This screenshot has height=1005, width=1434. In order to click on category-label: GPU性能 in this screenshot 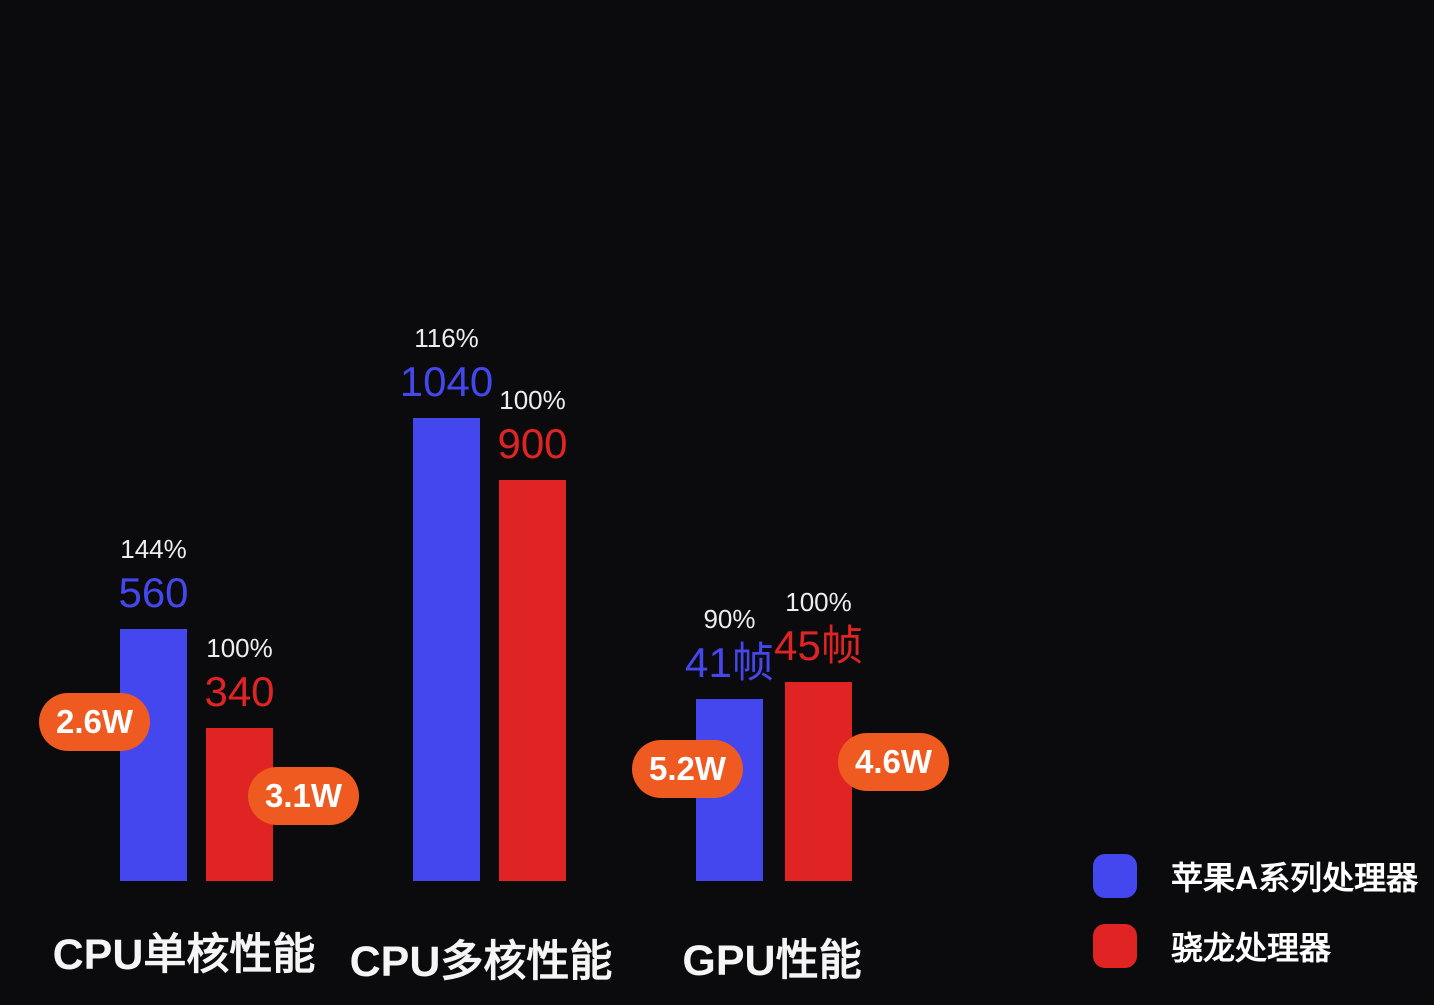, I will do `click(772, 961)`.